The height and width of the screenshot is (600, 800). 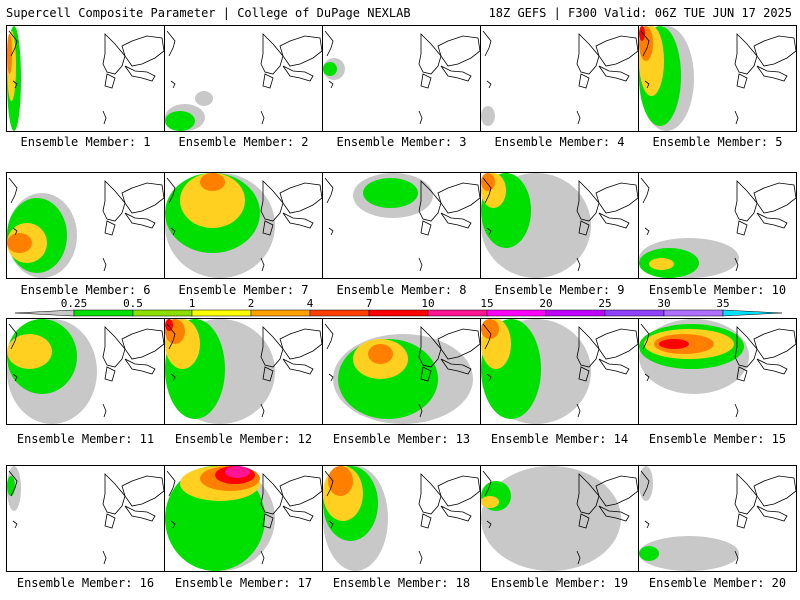 I want to click on member-caption-12: Ensemble Member: 12, so click(x=243, y=439).